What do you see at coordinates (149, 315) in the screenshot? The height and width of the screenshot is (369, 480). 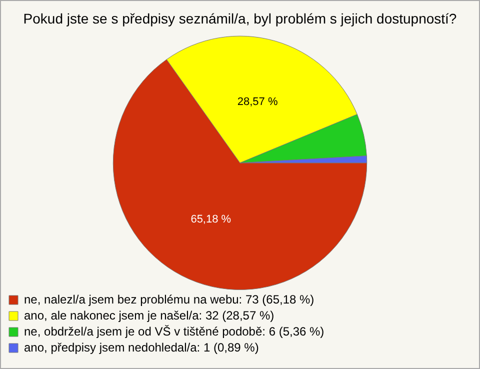 I see `legend-label: ano, ale nakonec jsem je našel/a: 32 (28,57 %)` at bounding box center [149, 315].